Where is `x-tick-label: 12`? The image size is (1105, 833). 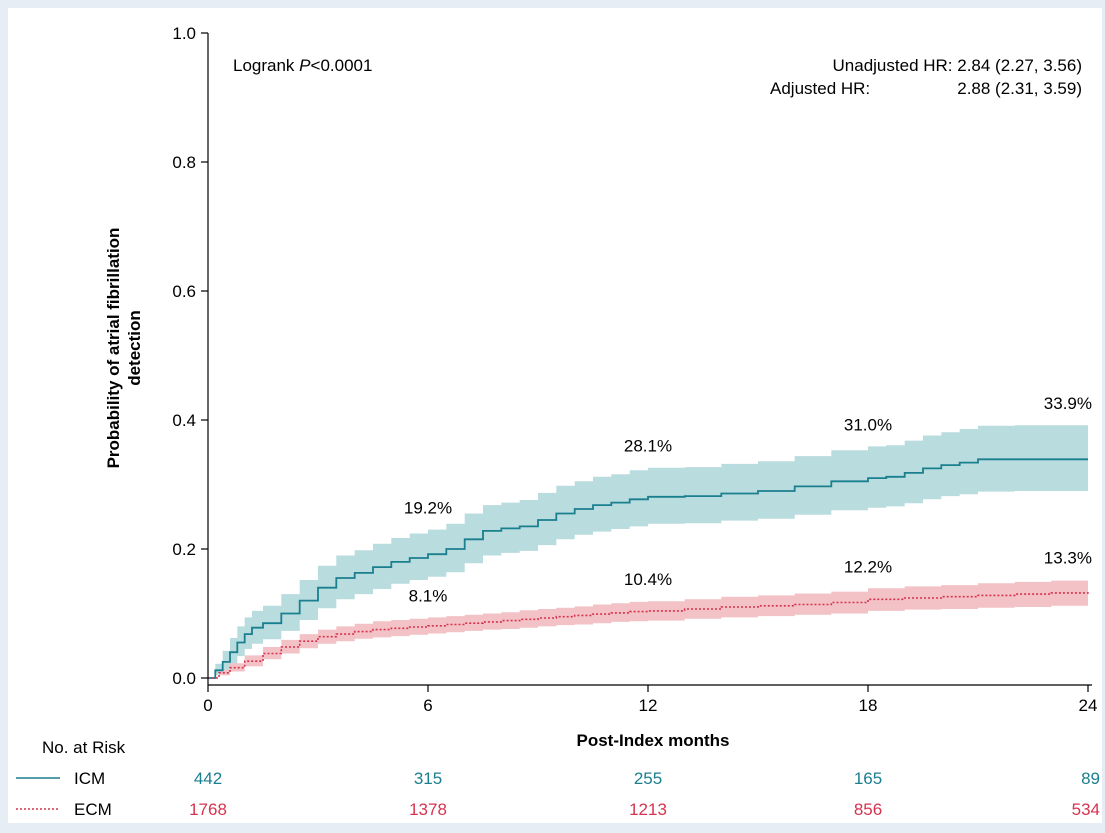 x-tick-label: 12 is located at coordinates (648, 705).